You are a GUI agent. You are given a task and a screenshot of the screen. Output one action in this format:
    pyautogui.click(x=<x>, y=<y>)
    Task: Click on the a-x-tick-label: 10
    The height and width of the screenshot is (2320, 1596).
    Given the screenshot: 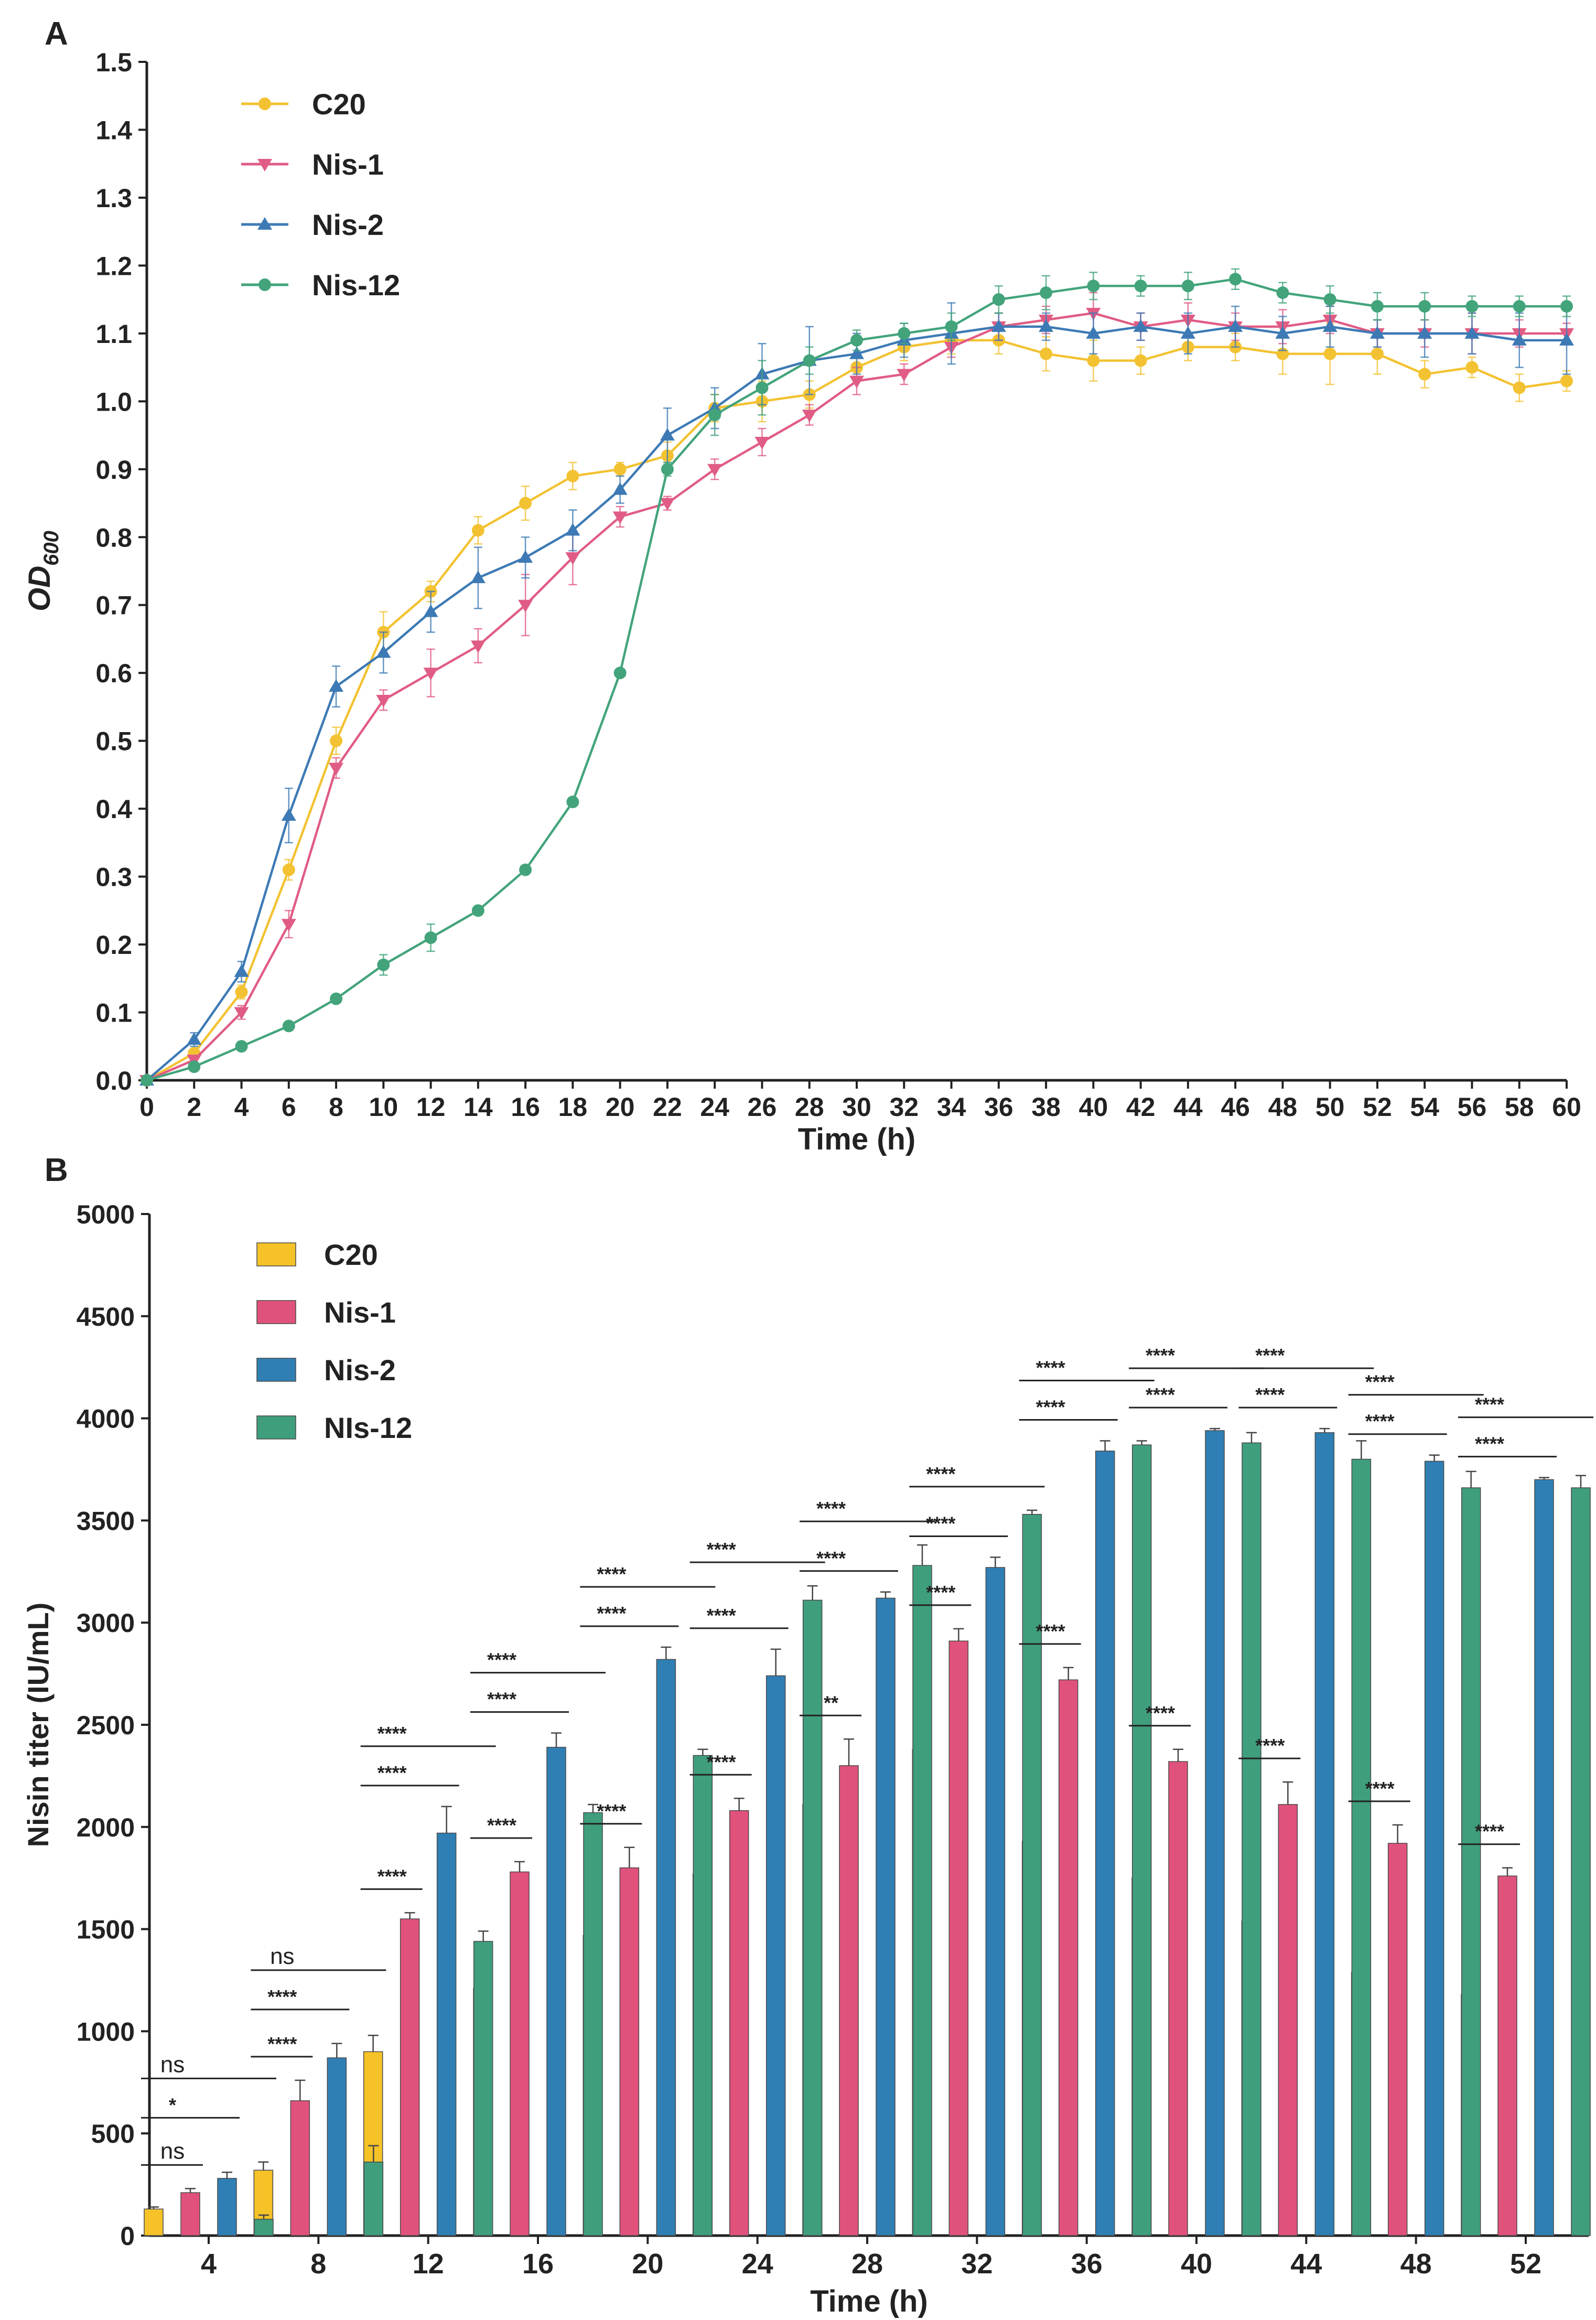 What is the action you would take?
    pyautogui.click(x=383, y=1107)
    